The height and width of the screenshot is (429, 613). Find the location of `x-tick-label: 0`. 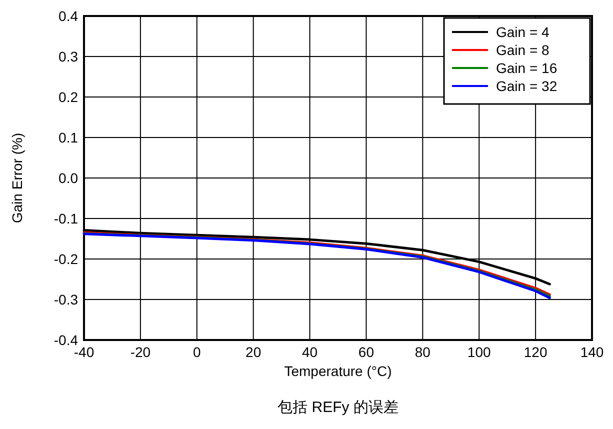

x-tick-label: 0 is located at coordinates (196, 352).